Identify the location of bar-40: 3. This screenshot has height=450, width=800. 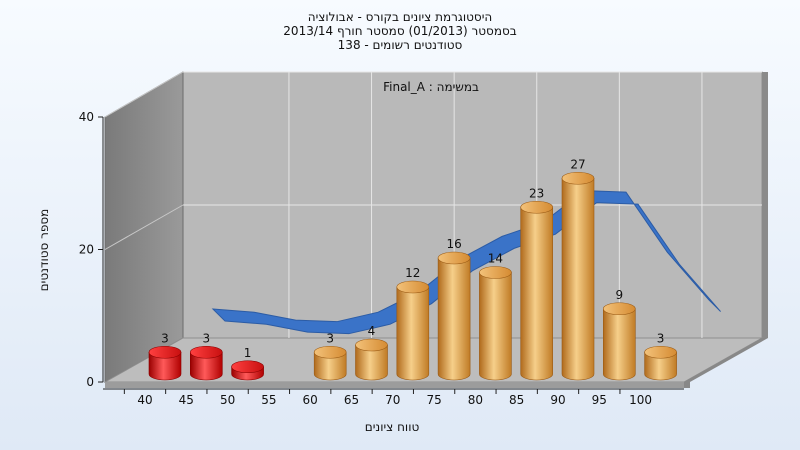
(165, 356).